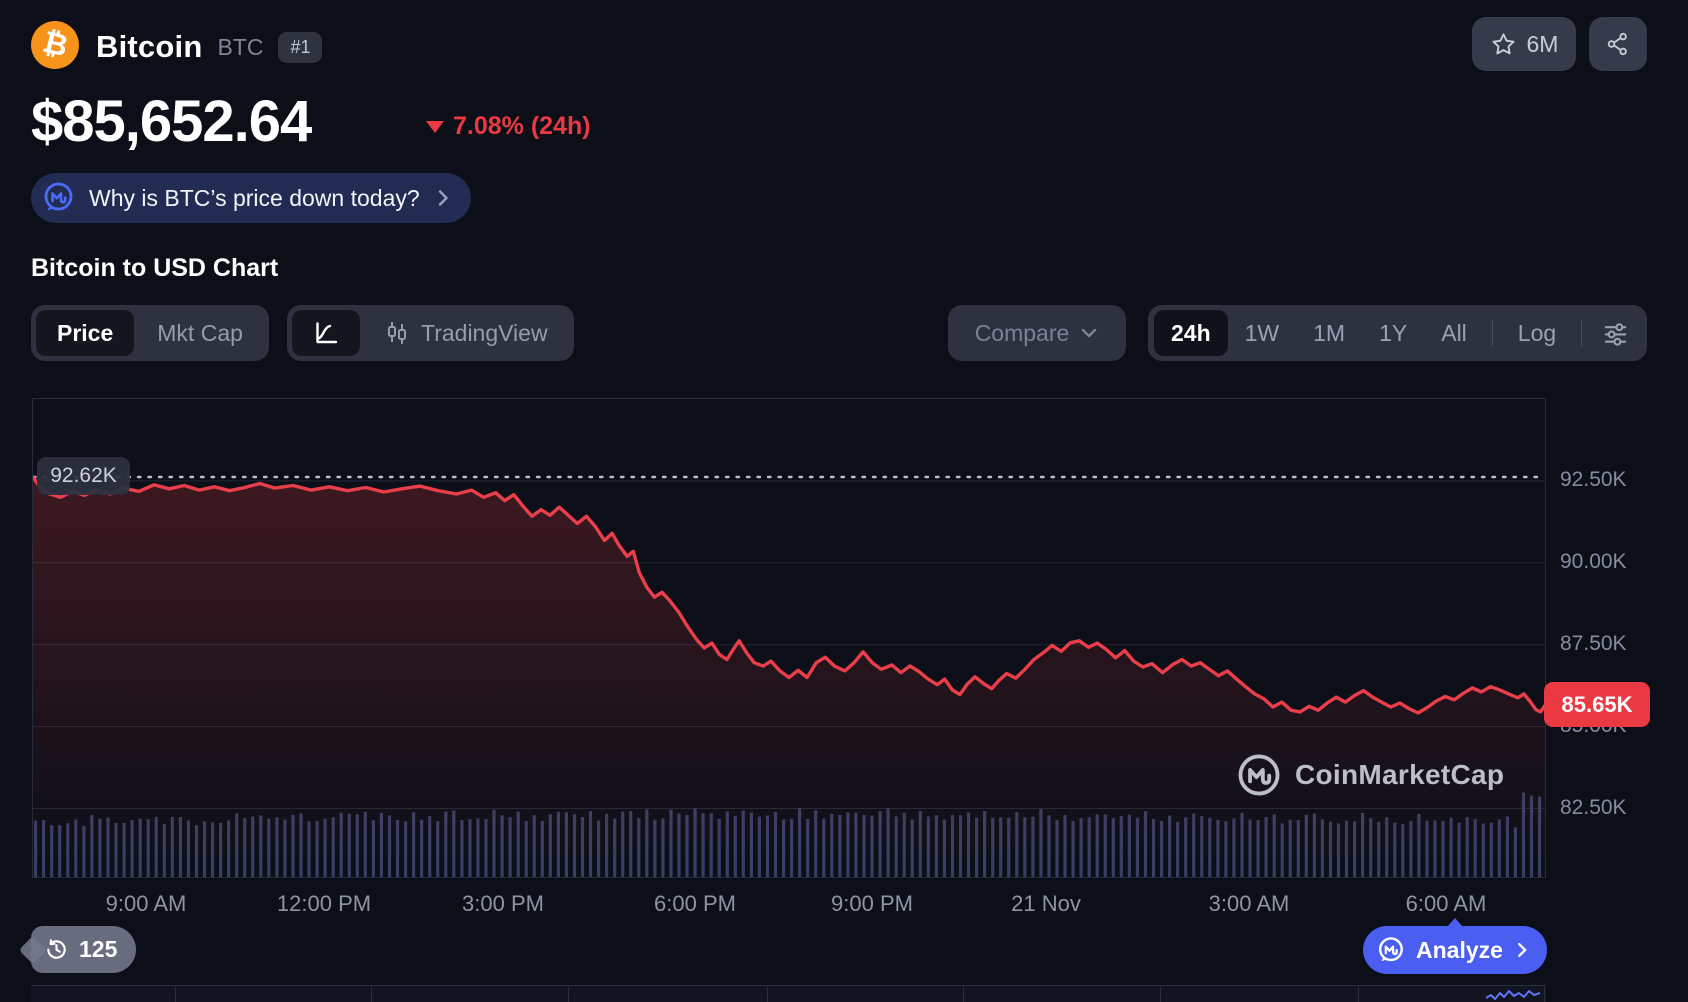 Image resolution: width=1688 pixels, height=1002 pixels. Describe the element at coordinates (1459, 949) in the screenshot. I see `analyze-label: Analyze` at that location.